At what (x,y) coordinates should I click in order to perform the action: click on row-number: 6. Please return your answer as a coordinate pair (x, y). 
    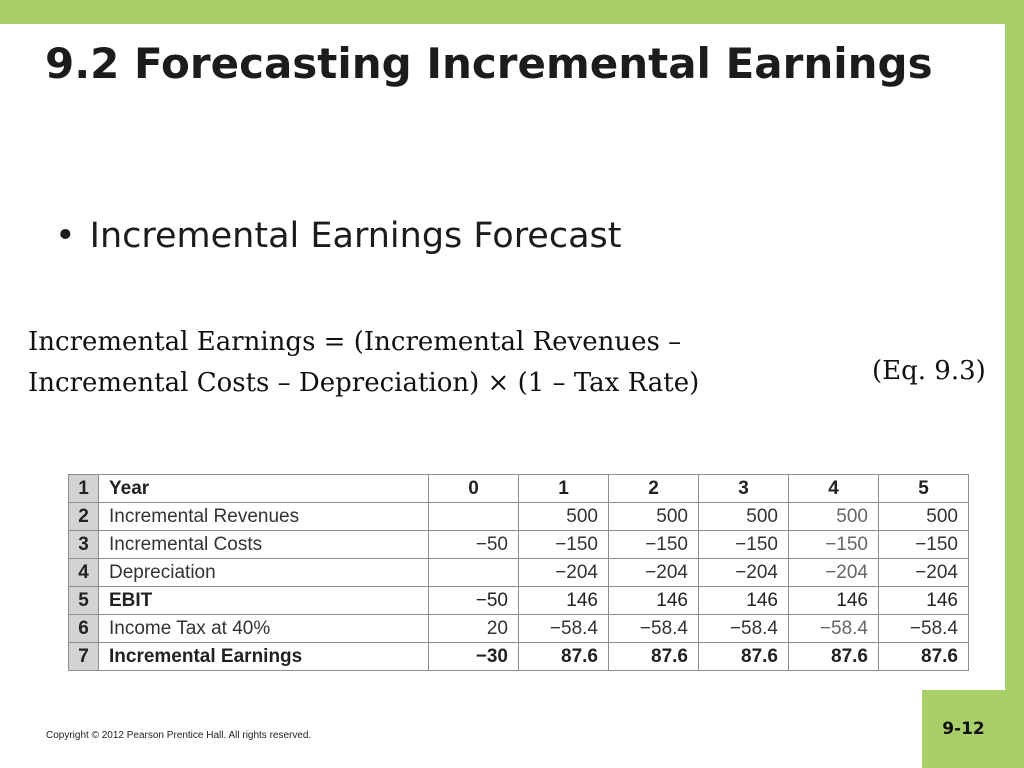
    Looking at the image, I should click on (83, 628).